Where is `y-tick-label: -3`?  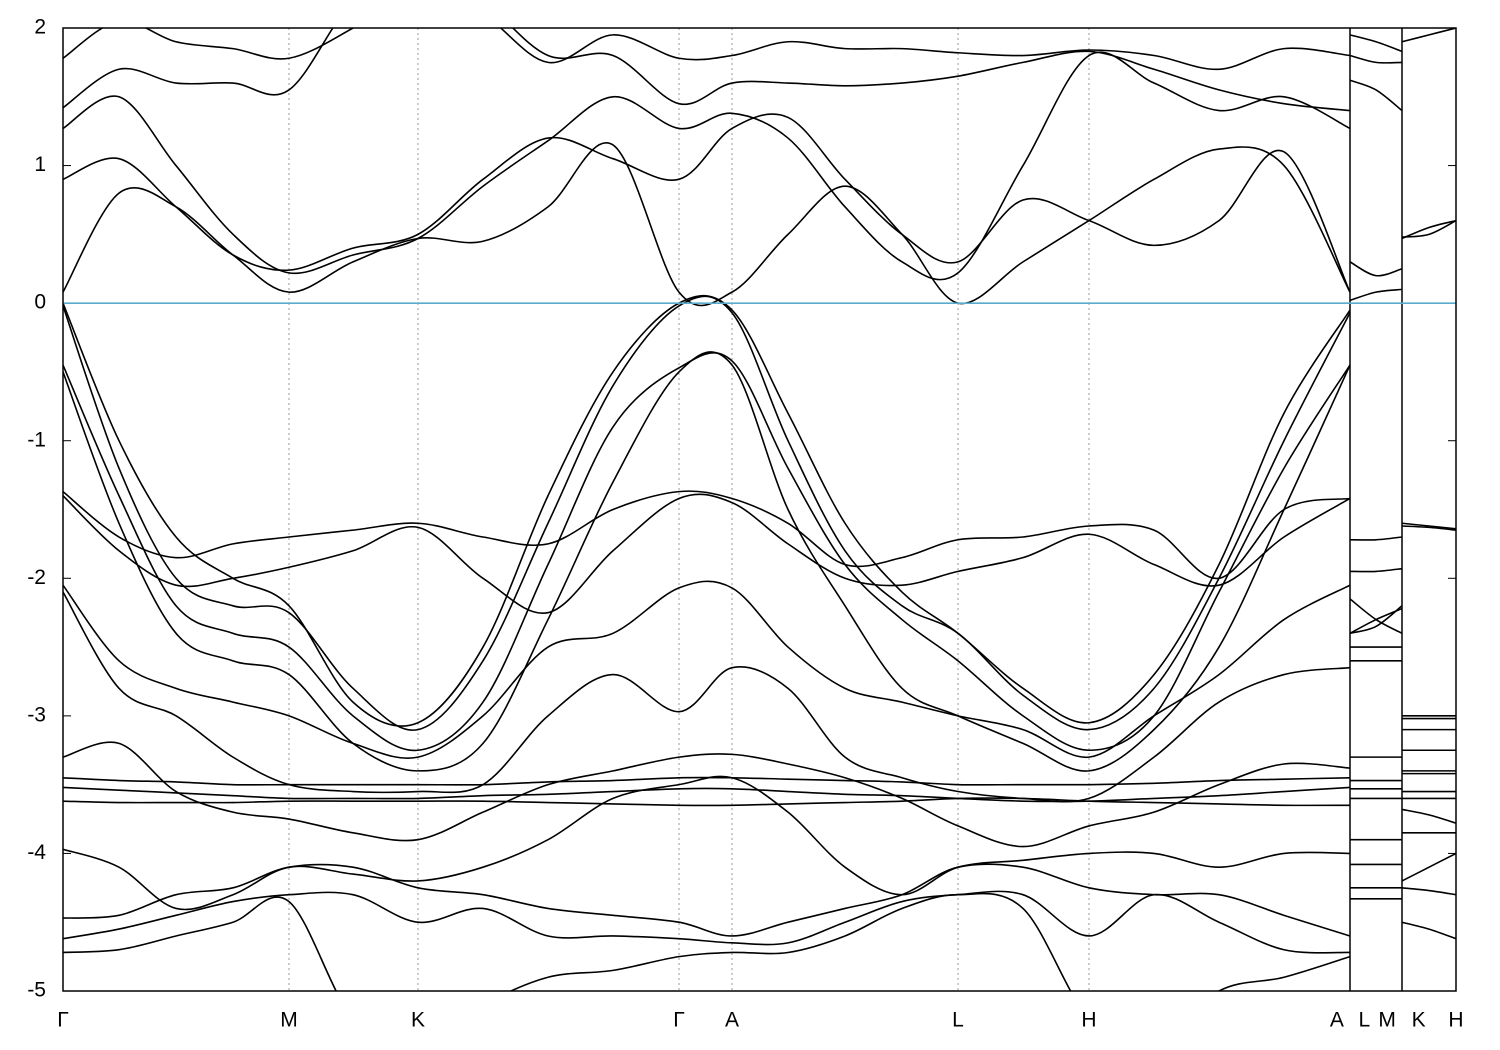 y-tick-label: -3 is located at coordinates (36, 714).